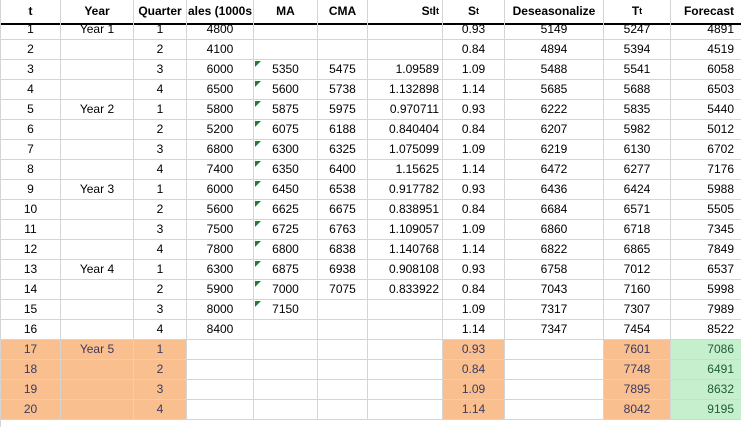  Describe the element at coordinates (706, 390) in the screenshot. I see `cell-forecast-t19: 8632` at that location.